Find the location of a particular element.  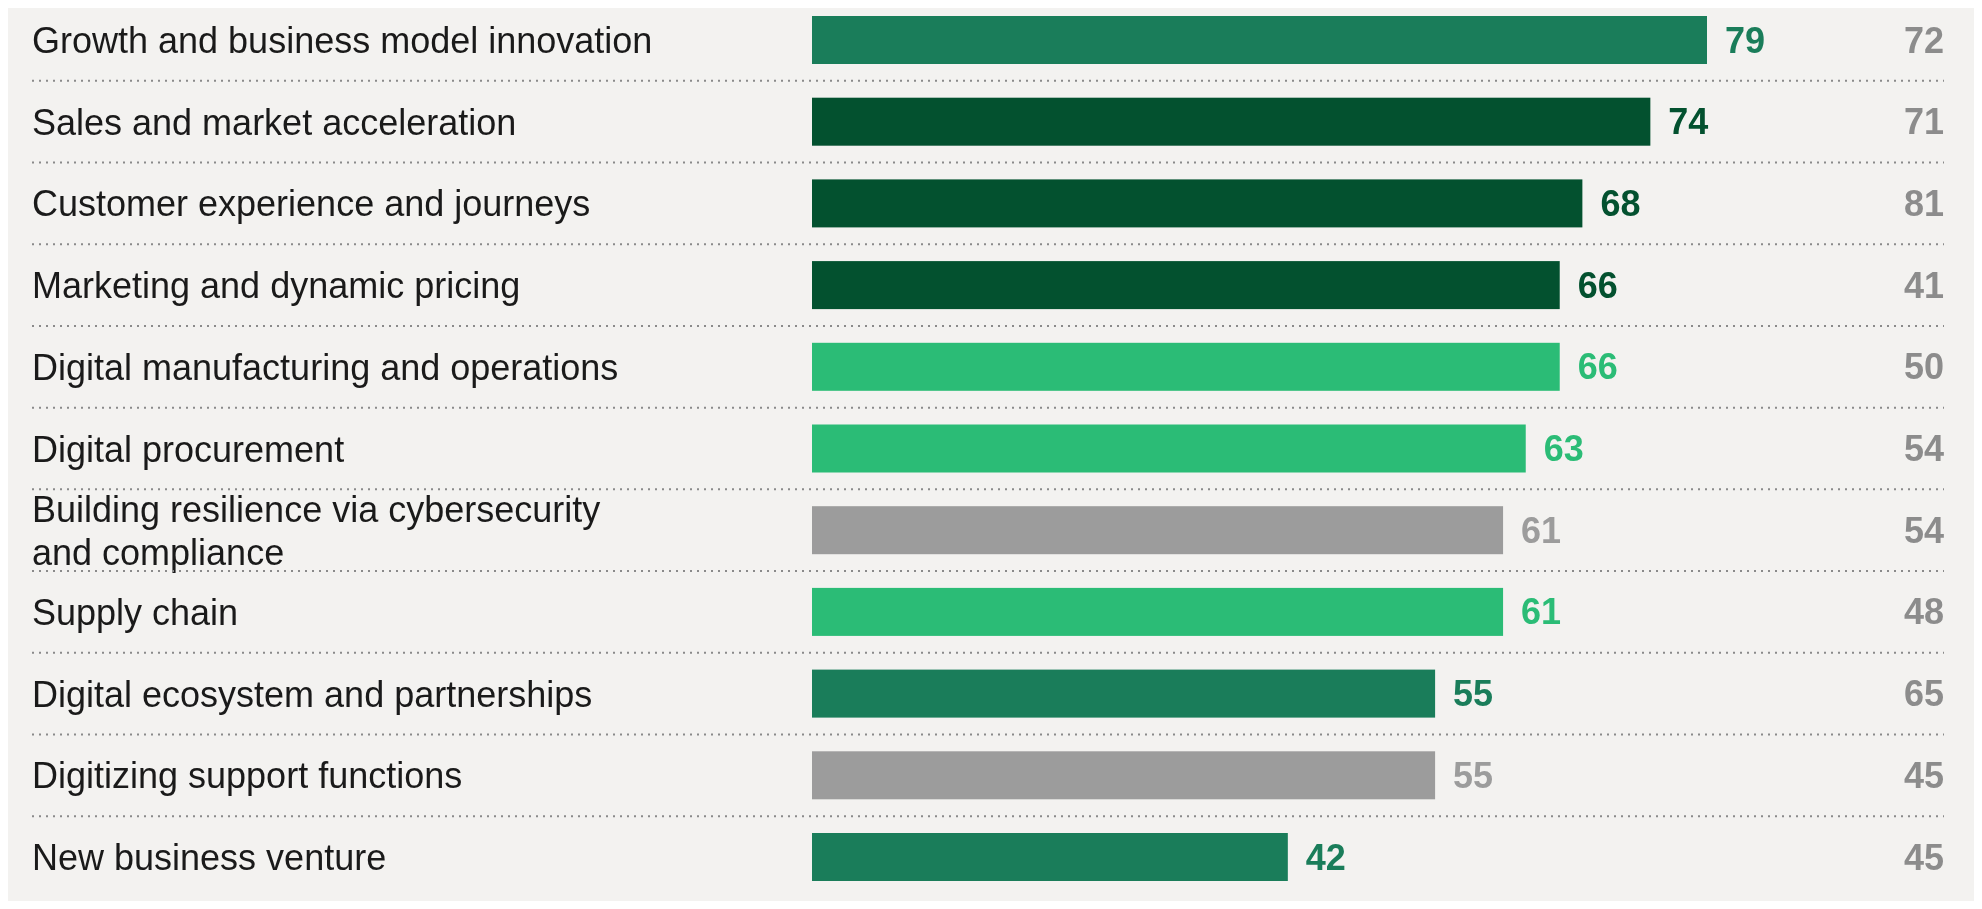

y-tick-label: Sales and market acceleration is located at coordinates (274, 122).